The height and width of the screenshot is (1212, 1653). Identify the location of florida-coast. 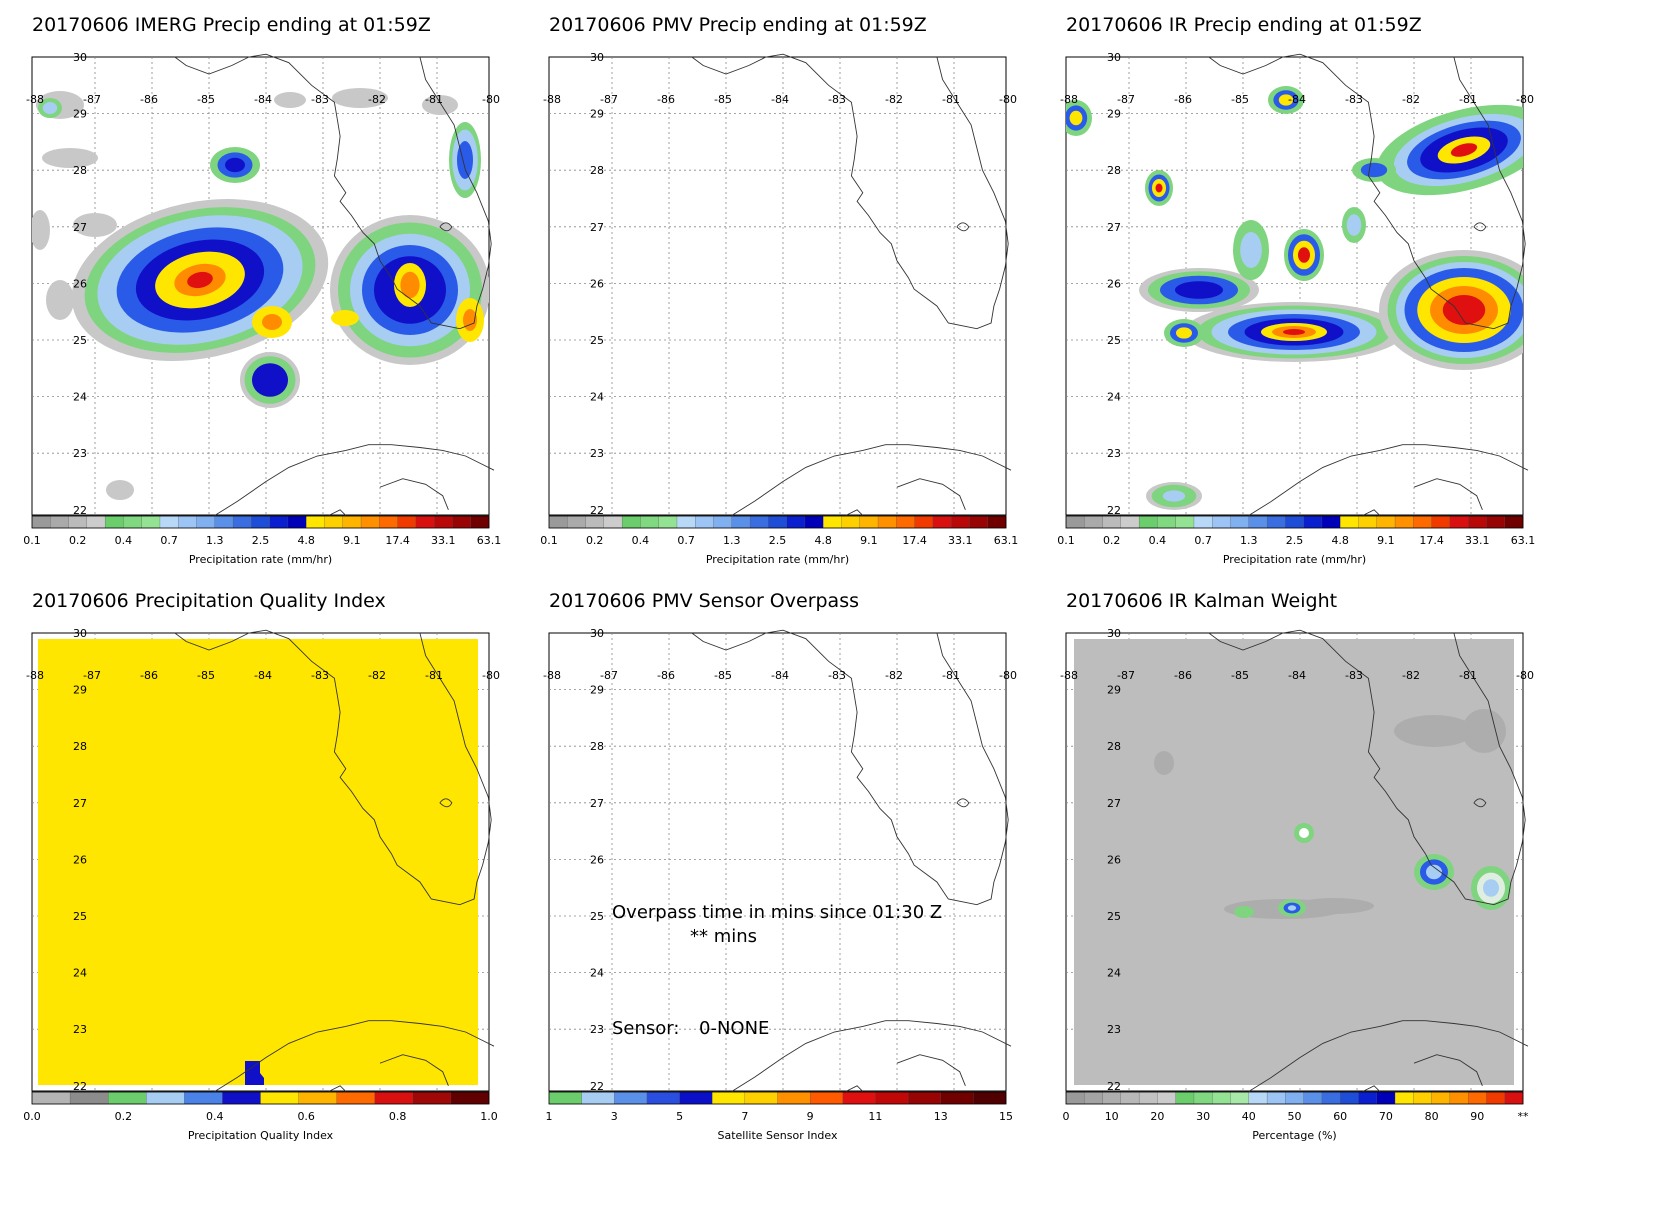
(850, 767).